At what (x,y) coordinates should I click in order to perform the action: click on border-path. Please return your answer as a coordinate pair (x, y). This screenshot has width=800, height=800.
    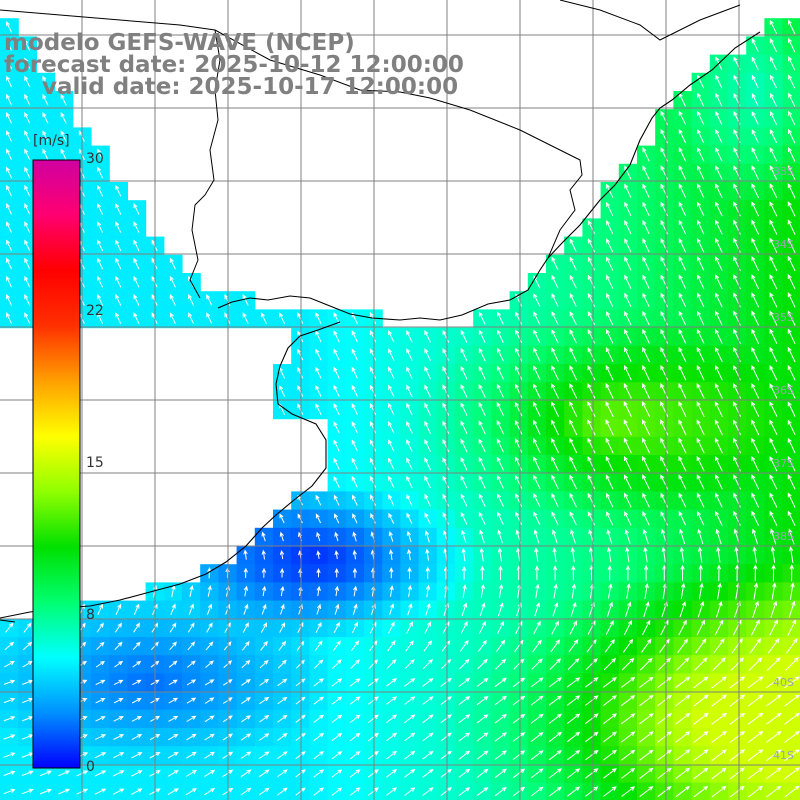
    Looking at the image, I should click on (205, 164).